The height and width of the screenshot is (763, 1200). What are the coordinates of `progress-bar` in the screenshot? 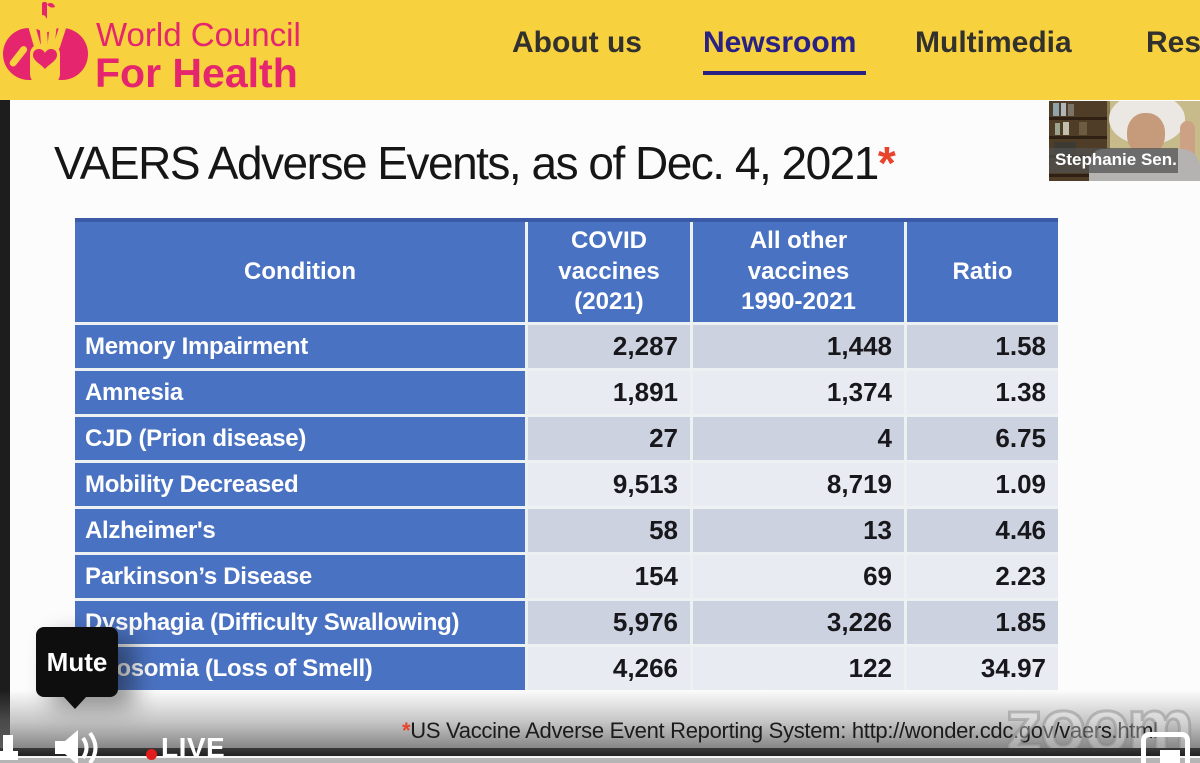 It's located at (600, 759).